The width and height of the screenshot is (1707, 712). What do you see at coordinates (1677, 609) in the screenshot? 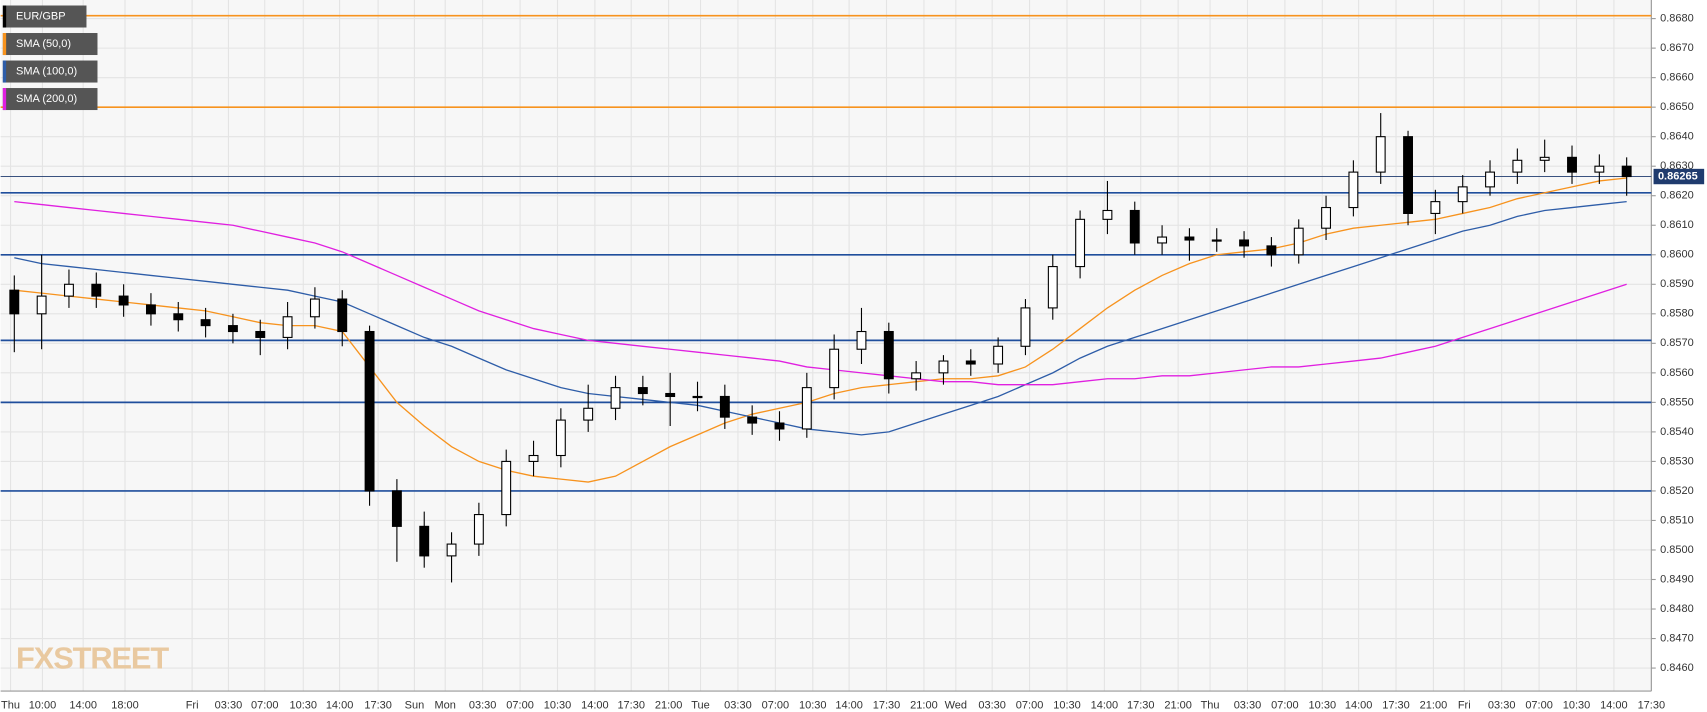
I see `y-tick-label: 0.8480` at bounding box center [1677, 609].